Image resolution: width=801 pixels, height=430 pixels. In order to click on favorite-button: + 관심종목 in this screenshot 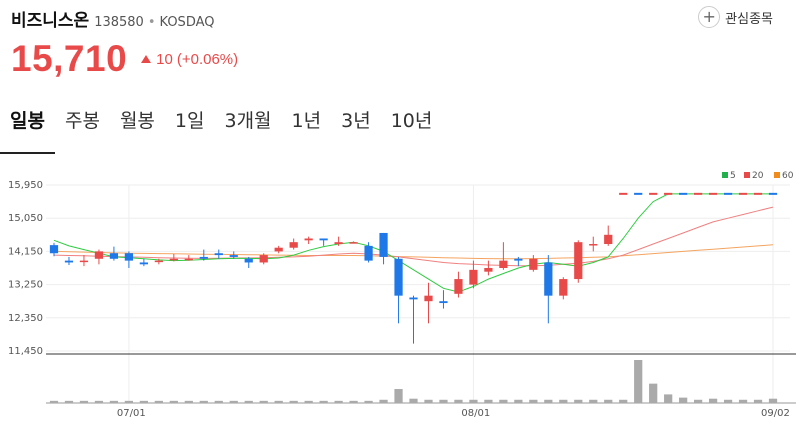, I will do `click(735, 17)`.